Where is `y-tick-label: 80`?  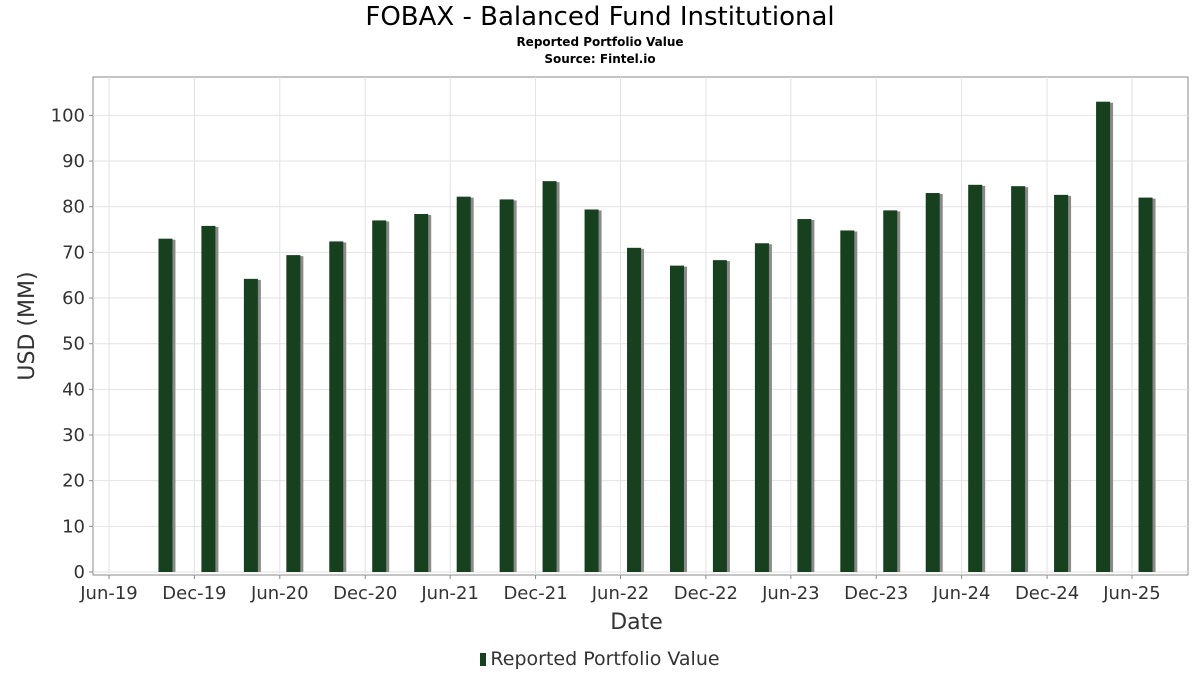 y-tick-label: 80 is located at coordinates (73, 207).